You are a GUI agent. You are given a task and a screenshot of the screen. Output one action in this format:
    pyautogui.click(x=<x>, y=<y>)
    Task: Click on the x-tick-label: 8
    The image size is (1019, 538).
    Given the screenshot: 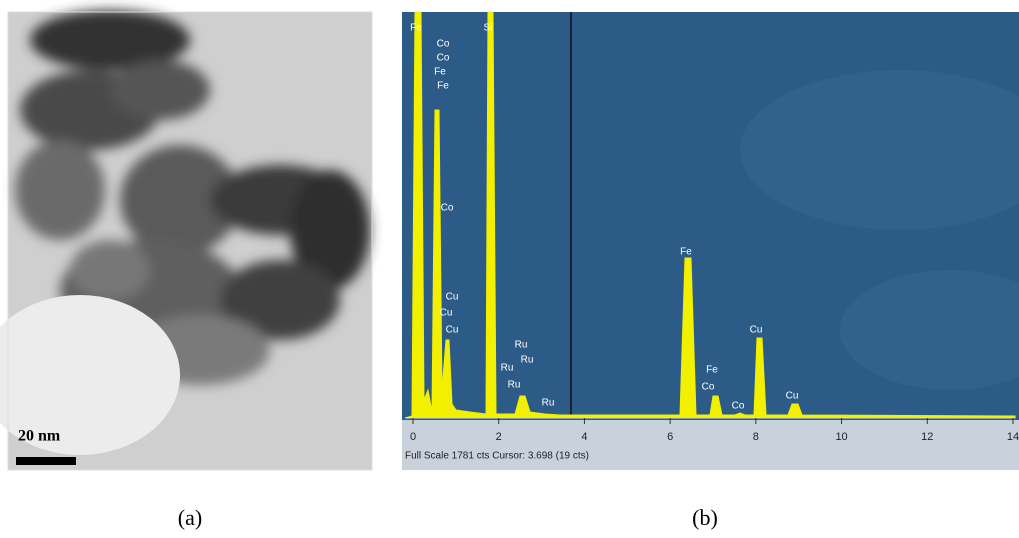 What is the action you would take?
    pyautogui.click(x=756, y=437)
    